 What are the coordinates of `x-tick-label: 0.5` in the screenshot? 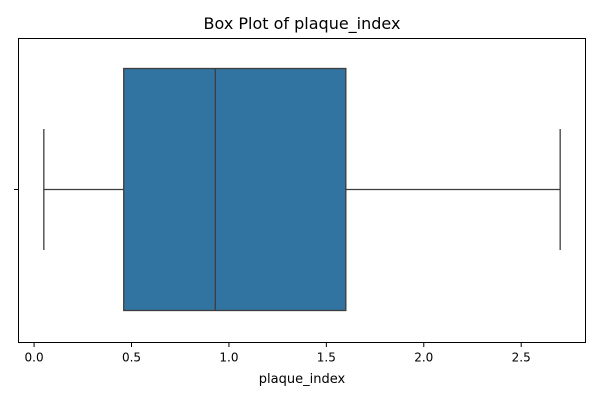 It's located at (131, 358).